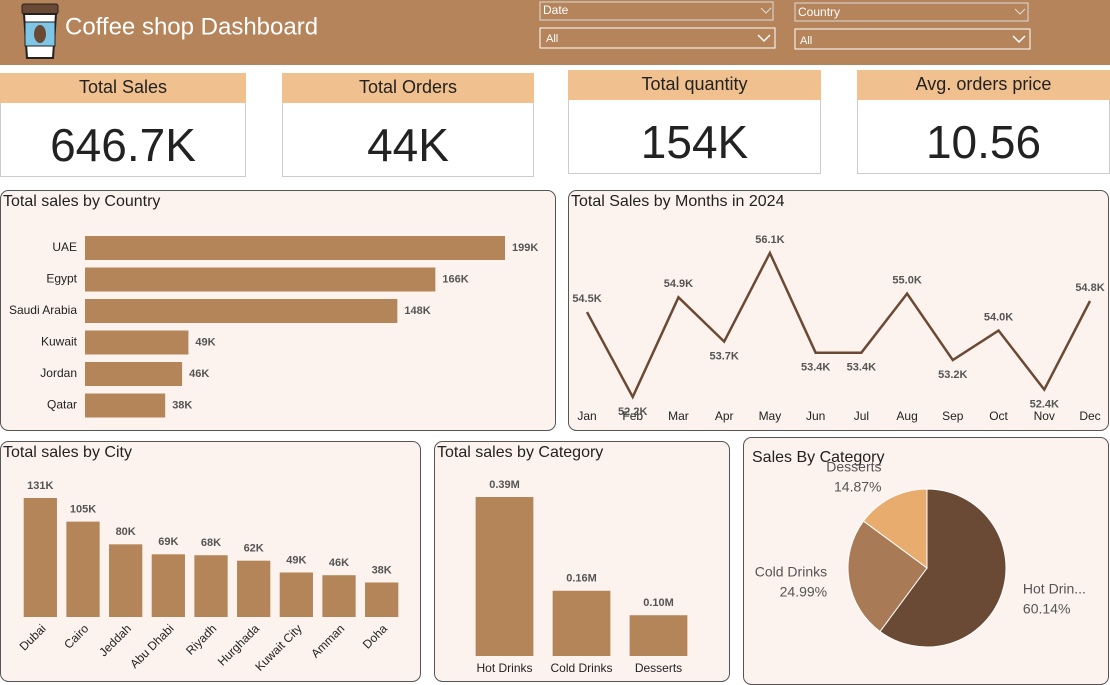  Describe the element at coordinates (525, 248) in the screenshot. I see `value-label: 199K` at that location.